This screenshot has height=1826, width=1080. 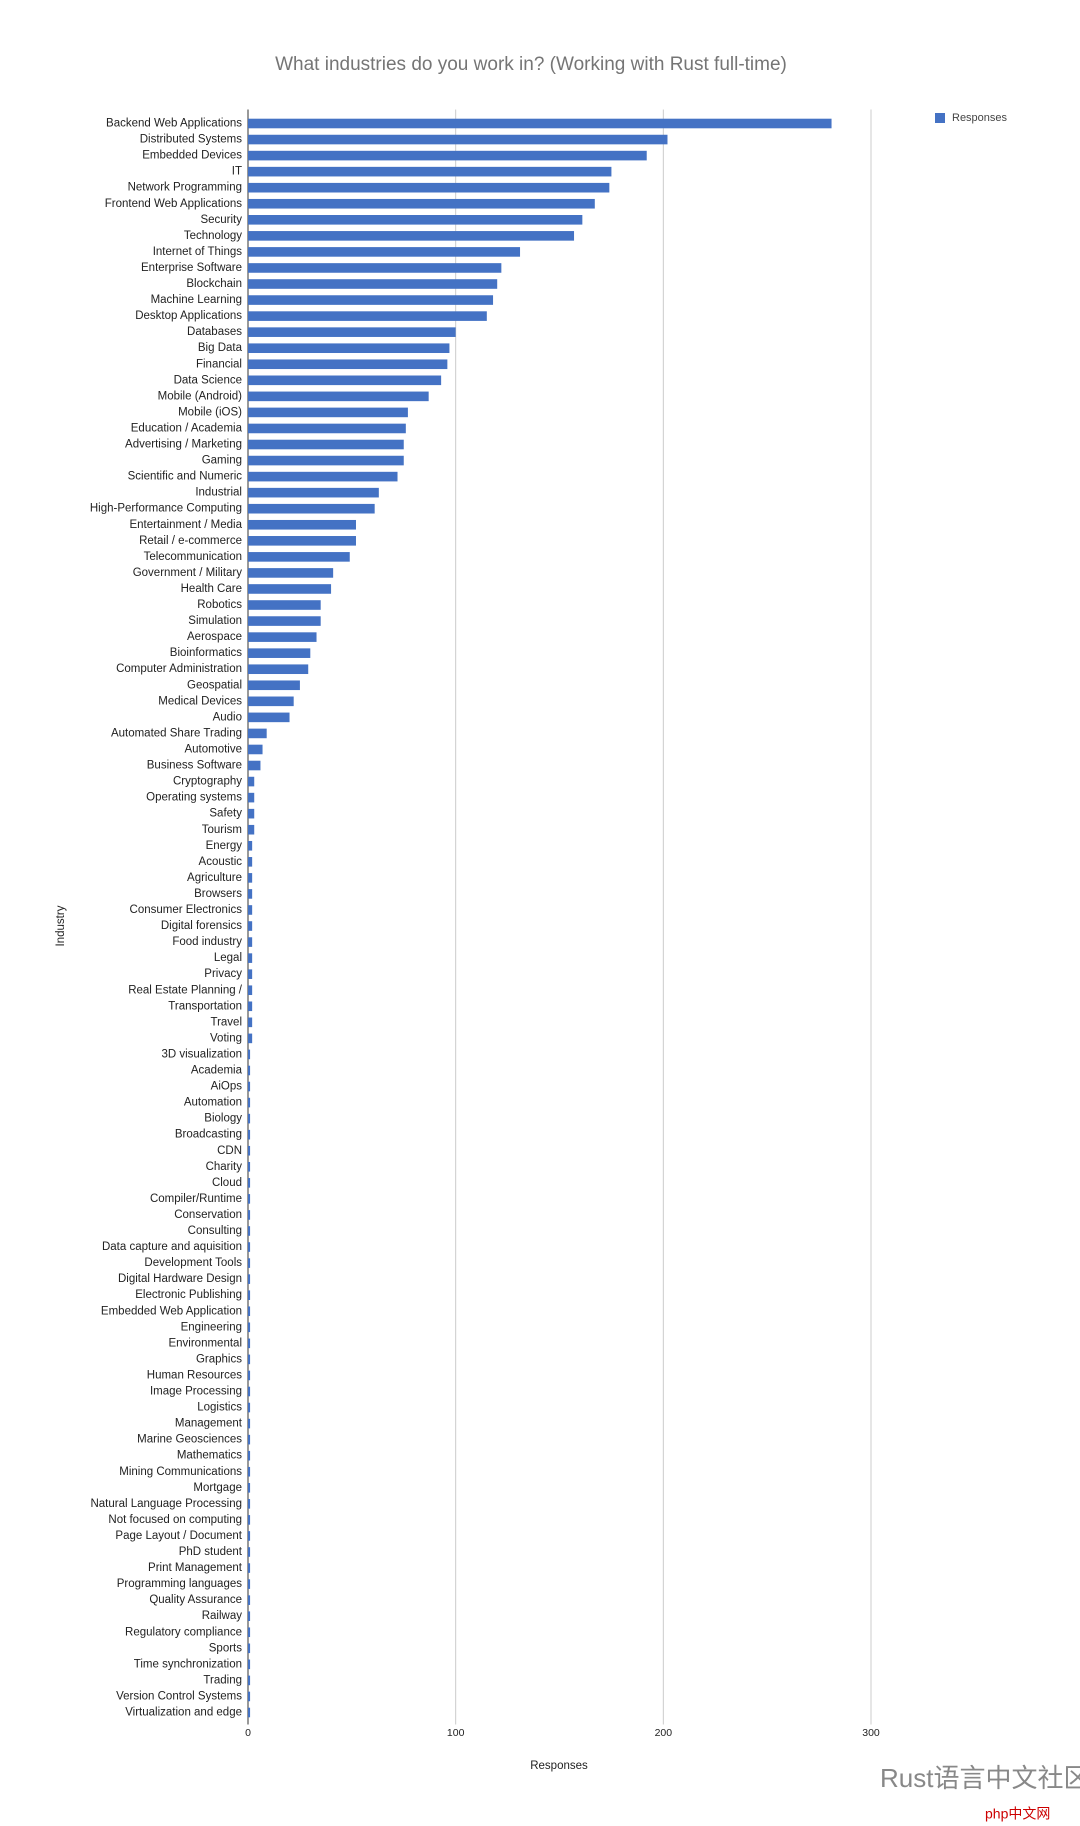 What do you see at coordinates (196, 1392) in the screenshot?
I see `y-tick-label: Image Processing` at bounding box center [196, 1392].